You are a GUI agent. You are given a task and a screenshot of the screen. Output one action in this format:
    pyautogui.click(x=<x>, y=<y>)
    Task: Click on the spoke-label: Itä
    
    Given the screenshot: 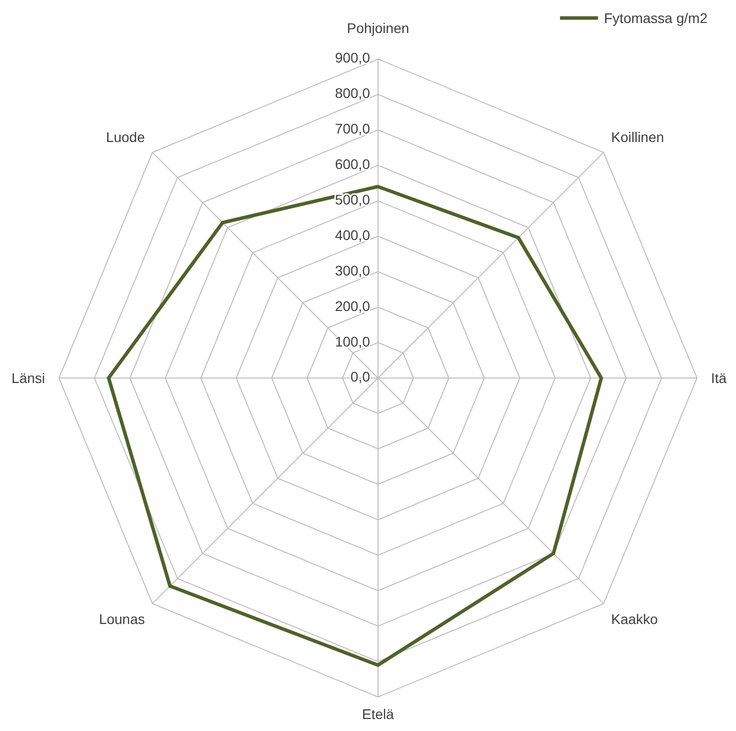 What is the action you would take?
    pyautogui.click(x=719, y=378)
    